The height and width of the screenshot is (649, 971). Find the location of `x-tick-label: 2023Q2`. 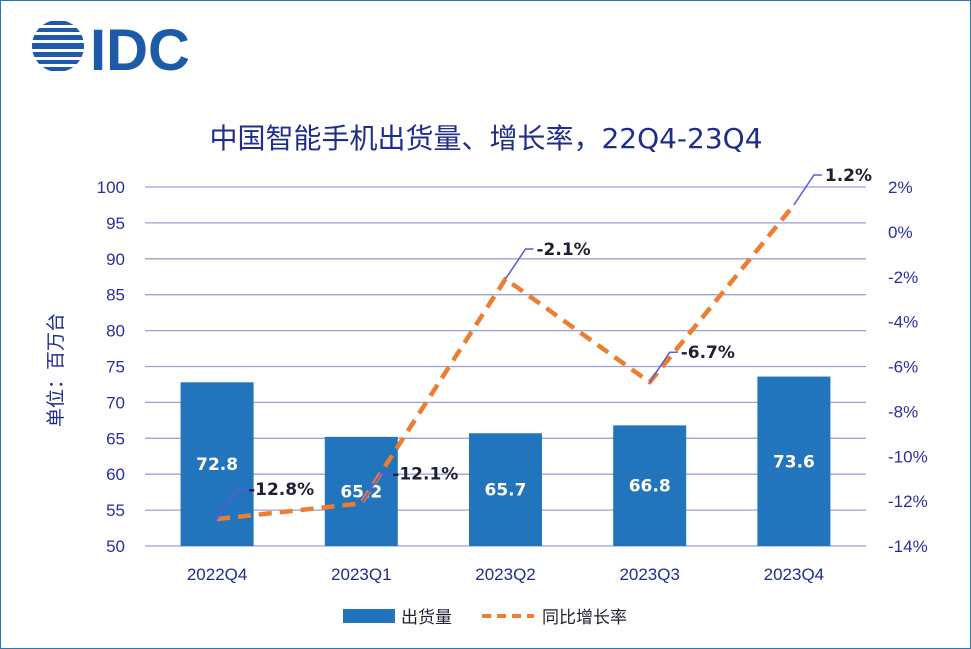

x-tick-label: 2023Q2 is located at coordinates (505, 574).